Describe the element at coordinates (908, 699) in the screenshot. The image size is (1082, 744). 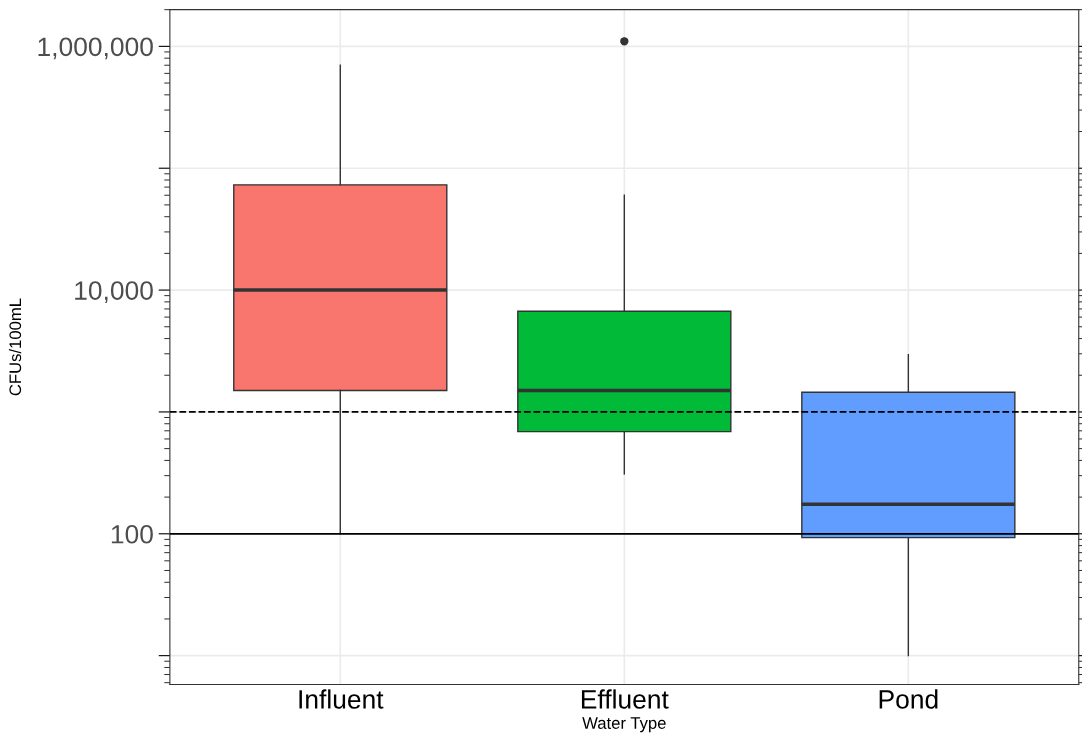
I see `x-tick-label: Pond` at that location.